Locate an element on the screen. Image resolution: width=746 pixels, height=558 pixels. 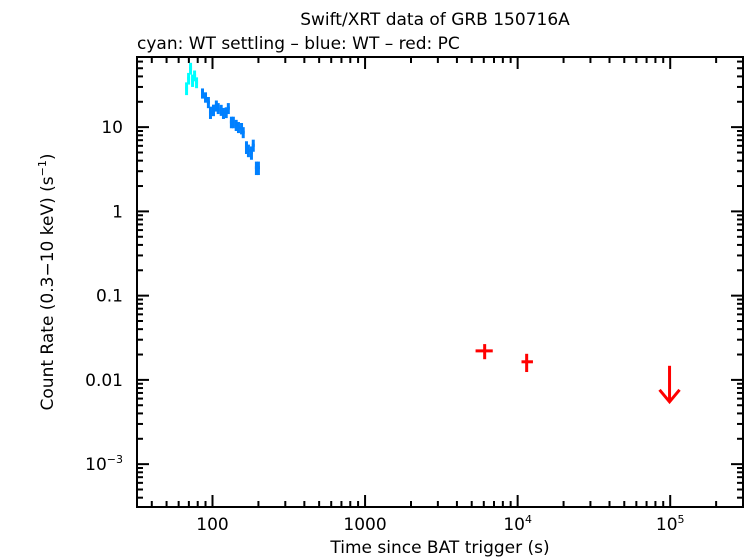
upper-limit-arrow is located at coordinates (669, 385).